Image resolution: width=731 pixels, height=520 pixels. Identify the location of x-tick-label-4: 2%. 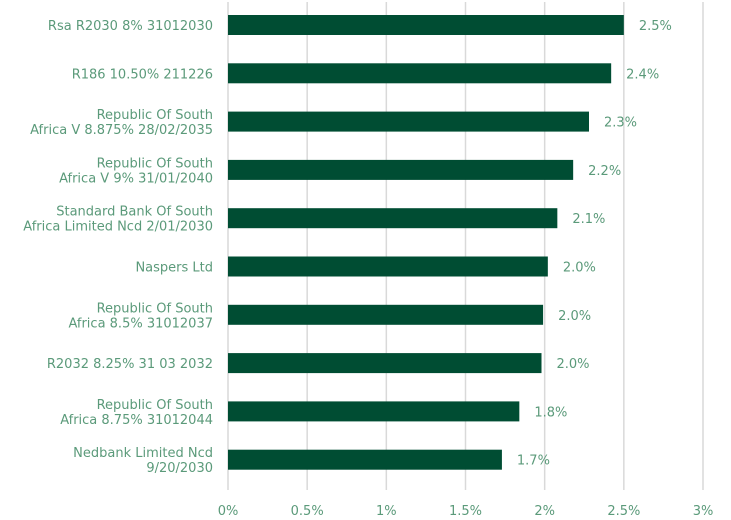
(544, 511).